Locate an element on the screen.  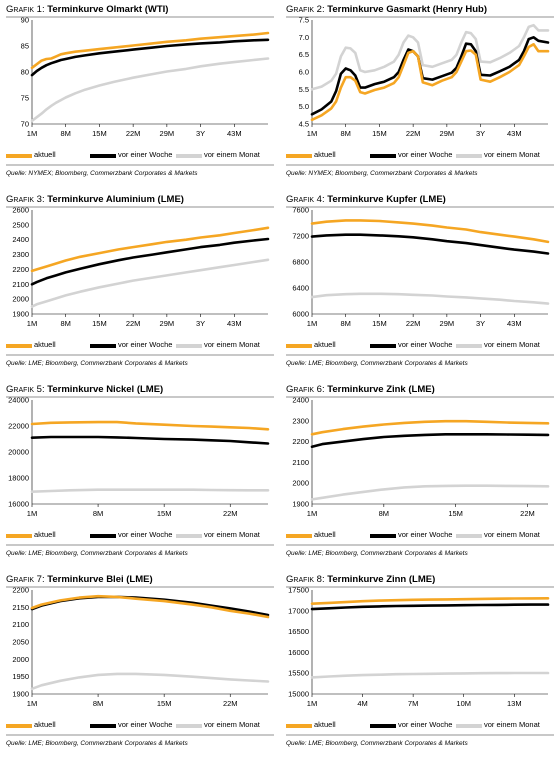
y-tick-label: 1900 is located at coordinates (20, 694).